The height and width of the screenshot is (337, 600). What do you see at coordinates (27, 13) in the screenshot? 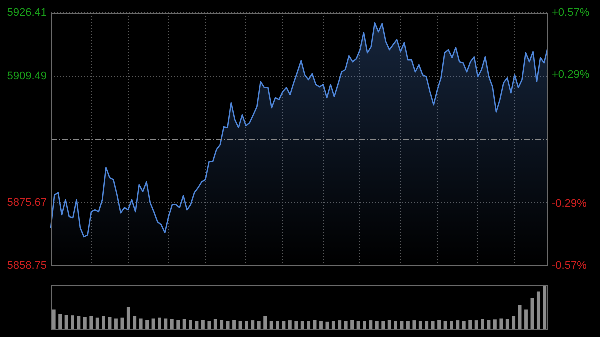
I see `y-tick-label: 5926.41` at bounding box center [27, 13].